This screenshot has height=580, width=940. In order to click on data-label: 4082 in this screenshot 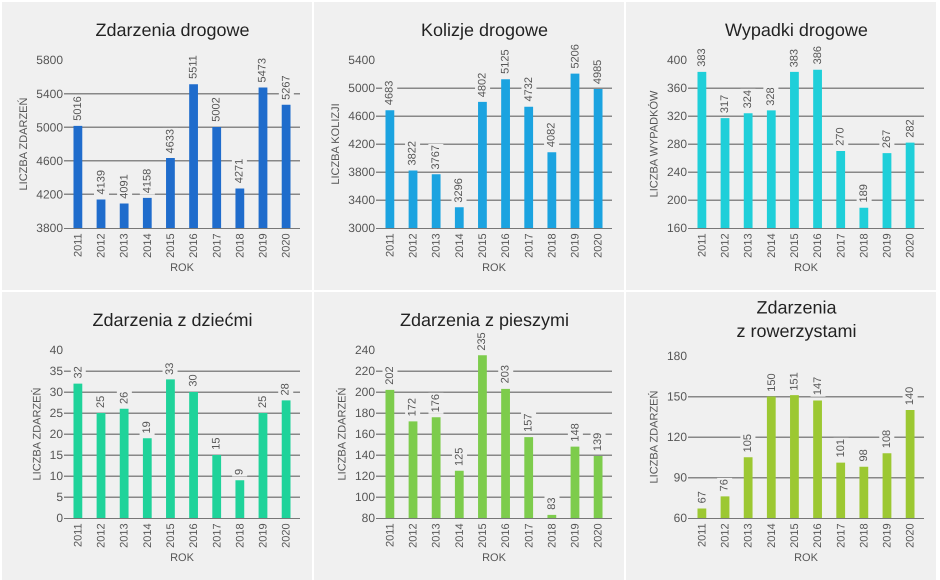, I will do `click(552, 135)`.